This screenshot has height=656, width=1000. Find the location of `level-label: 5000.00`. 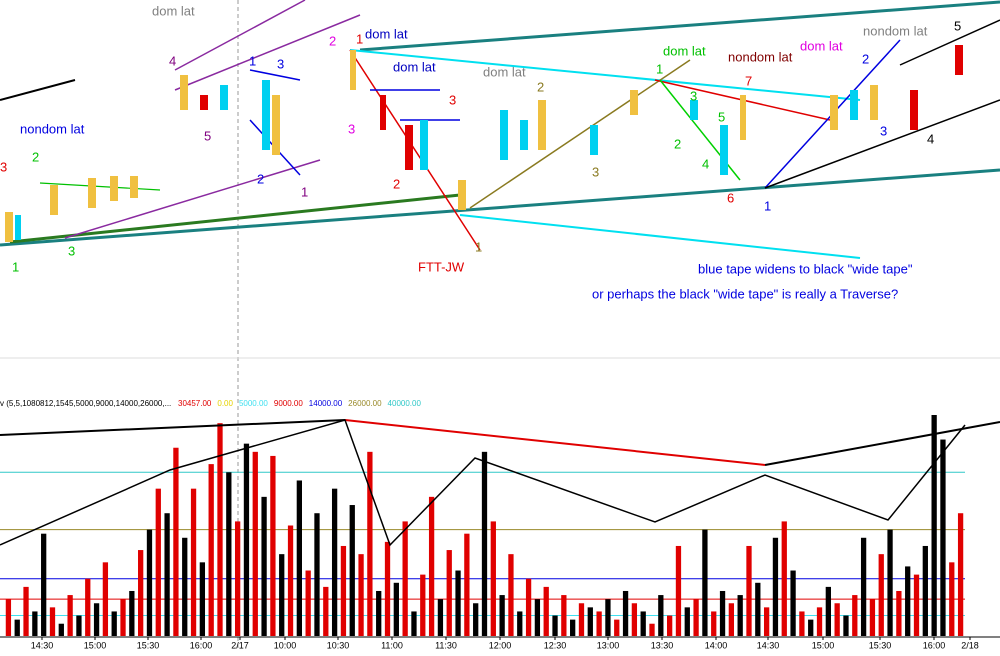

level-label: 5000.00 is located at coordinates (253, 403).